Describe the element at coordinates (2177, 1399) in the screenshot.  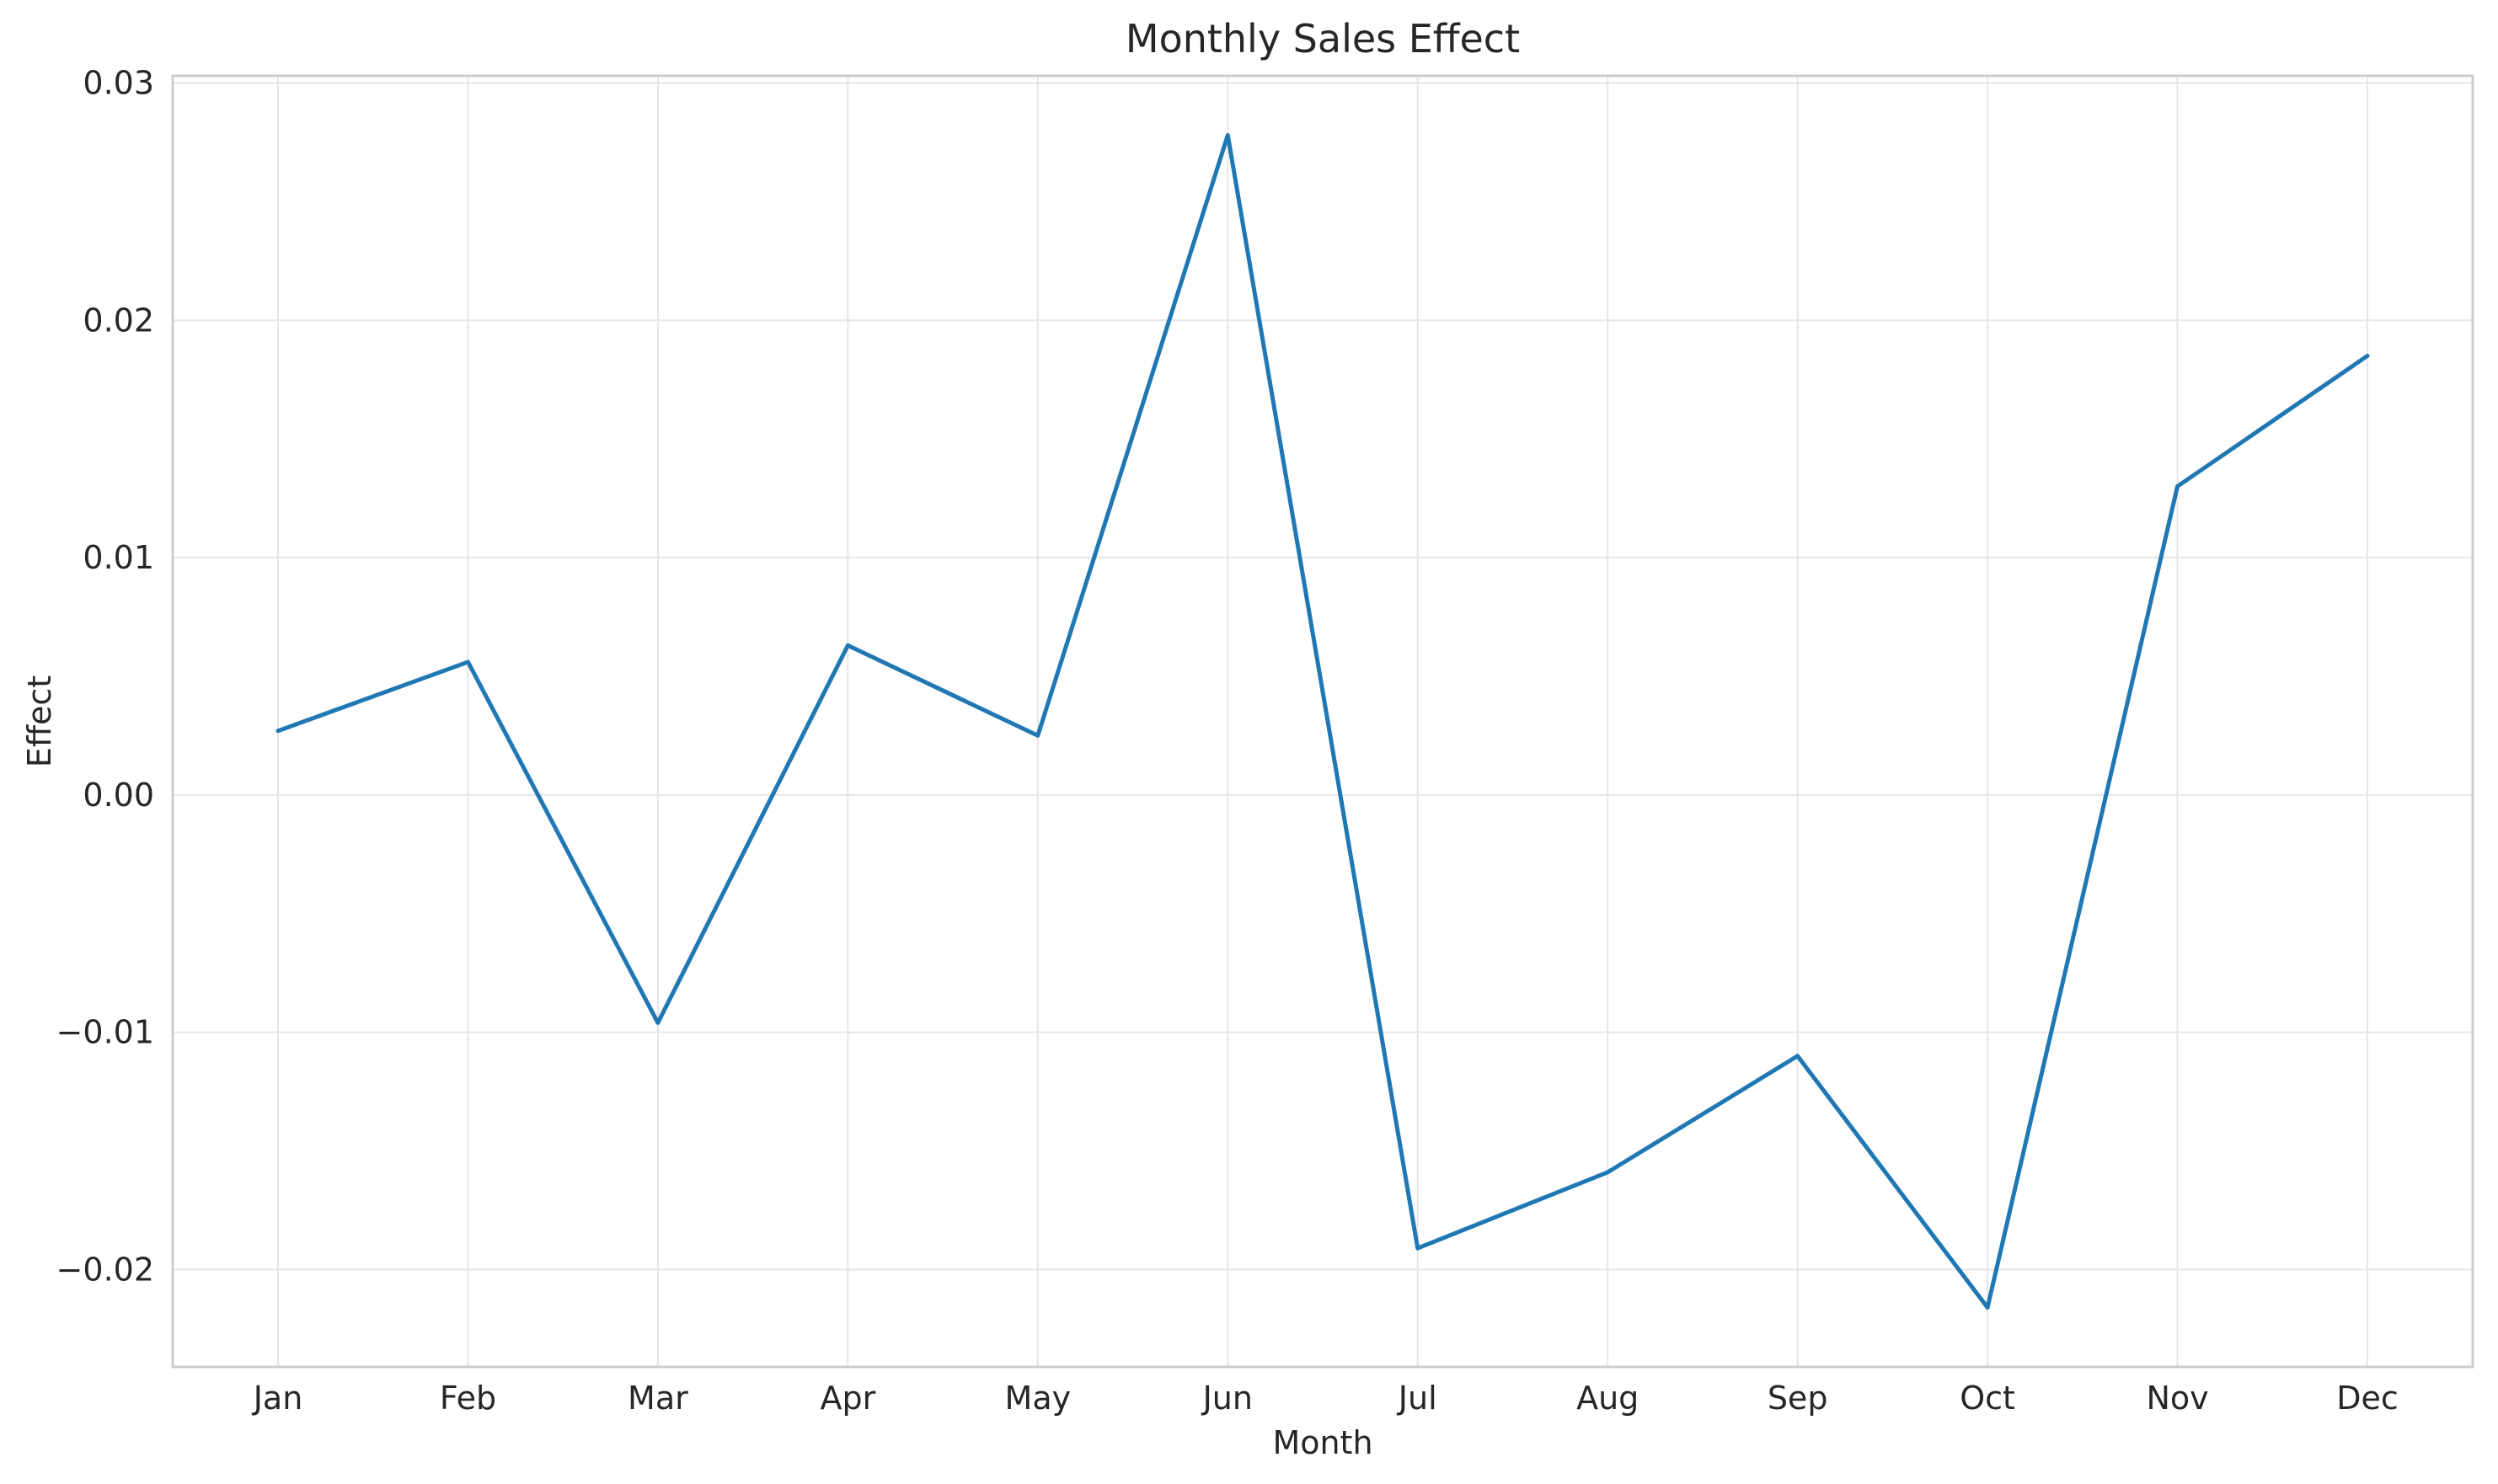
I see `x-tick-label: Nov` at that location.